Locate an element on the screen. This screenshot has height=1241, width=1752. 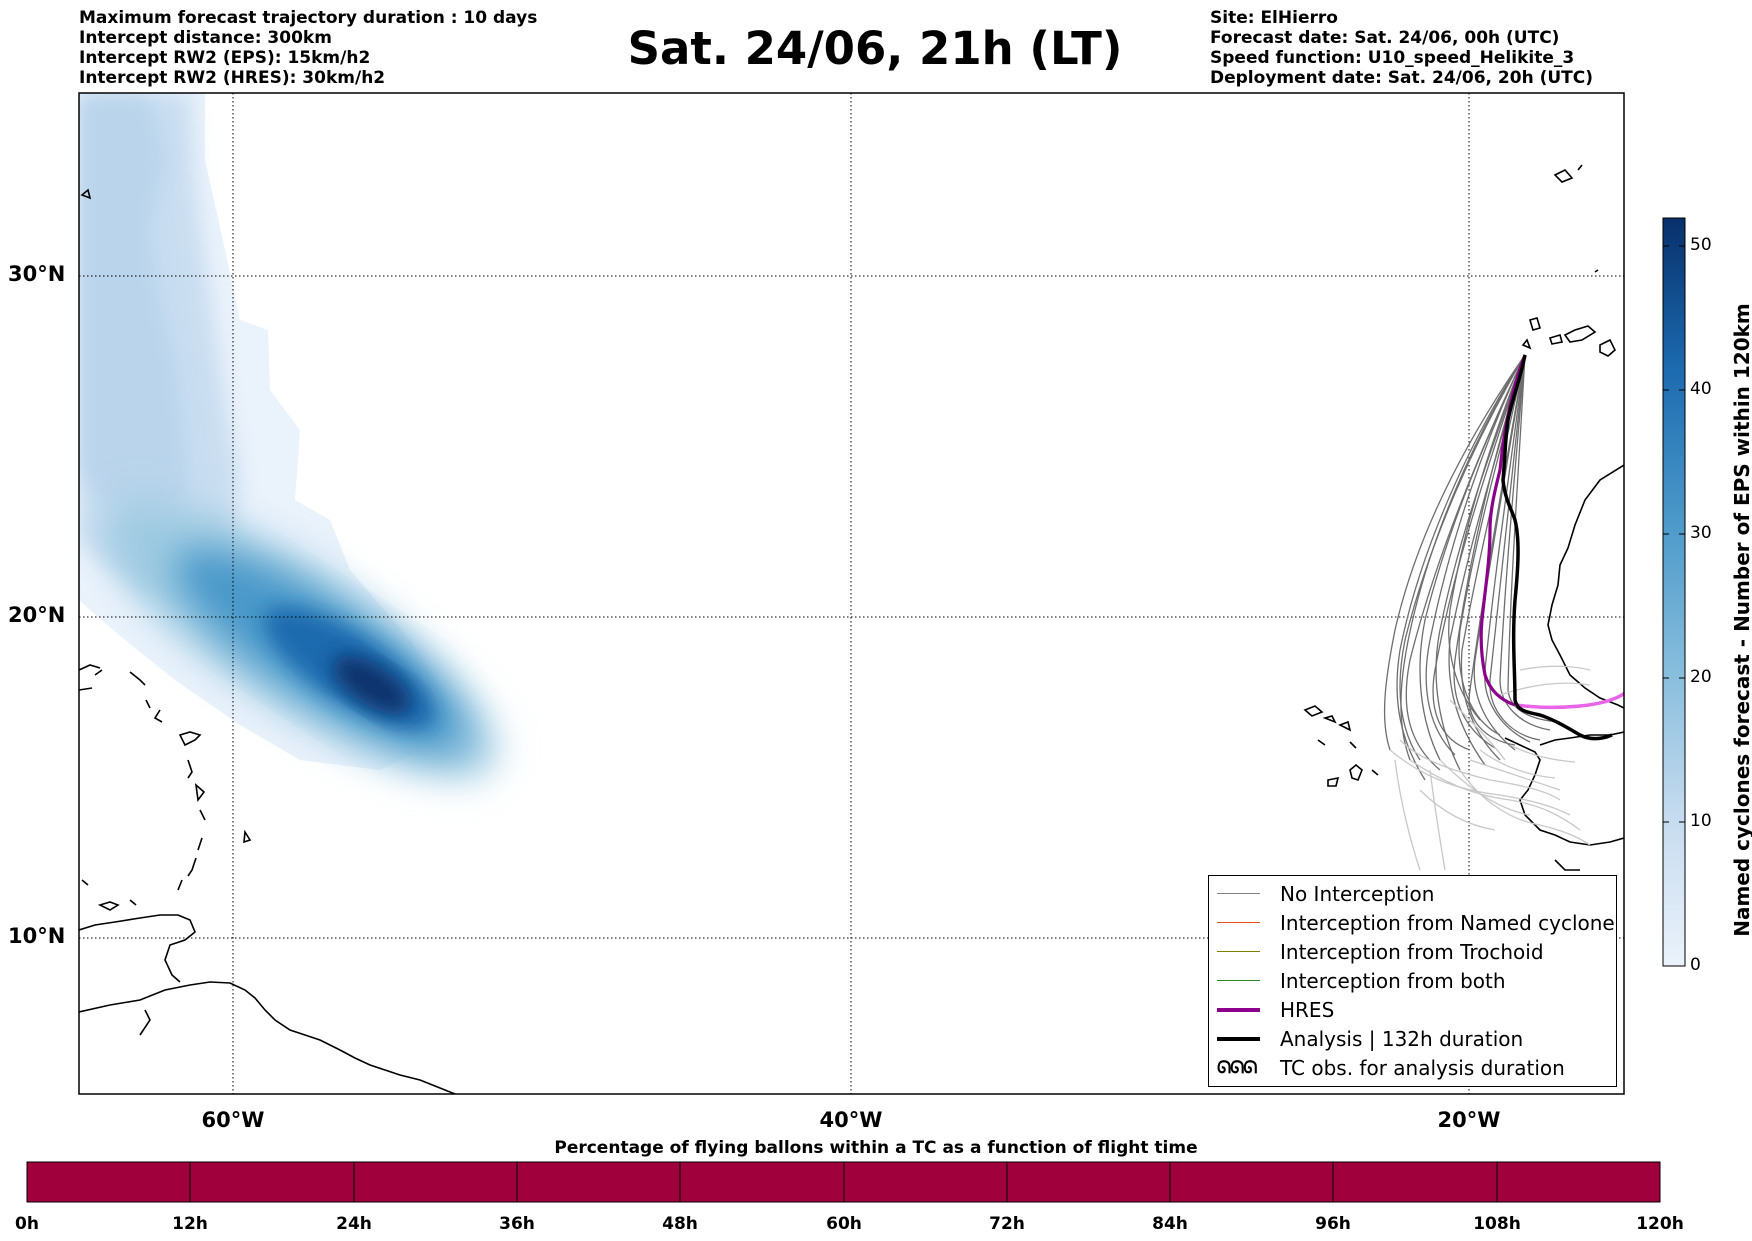
colorbar-tick: 10 is located at coordinates (1701, 821).